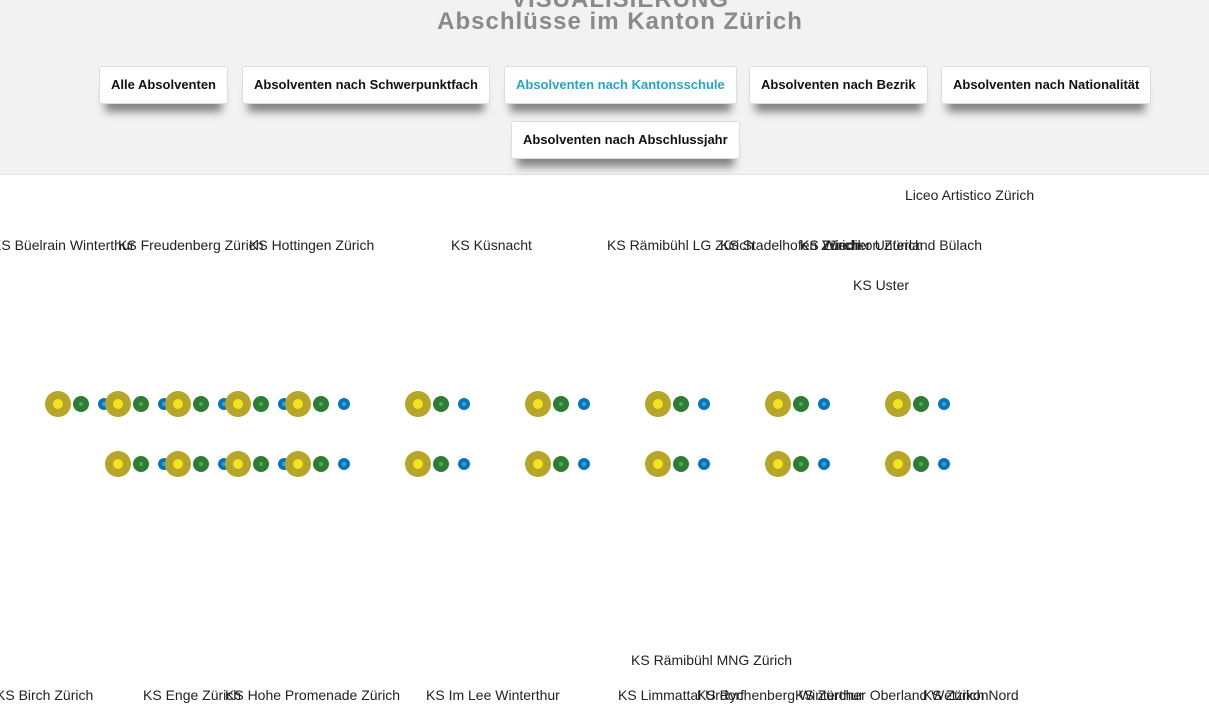 This screenshot has width=1209, height=724. I want to click on label: KS Enge Zürich, so click(192, 695).